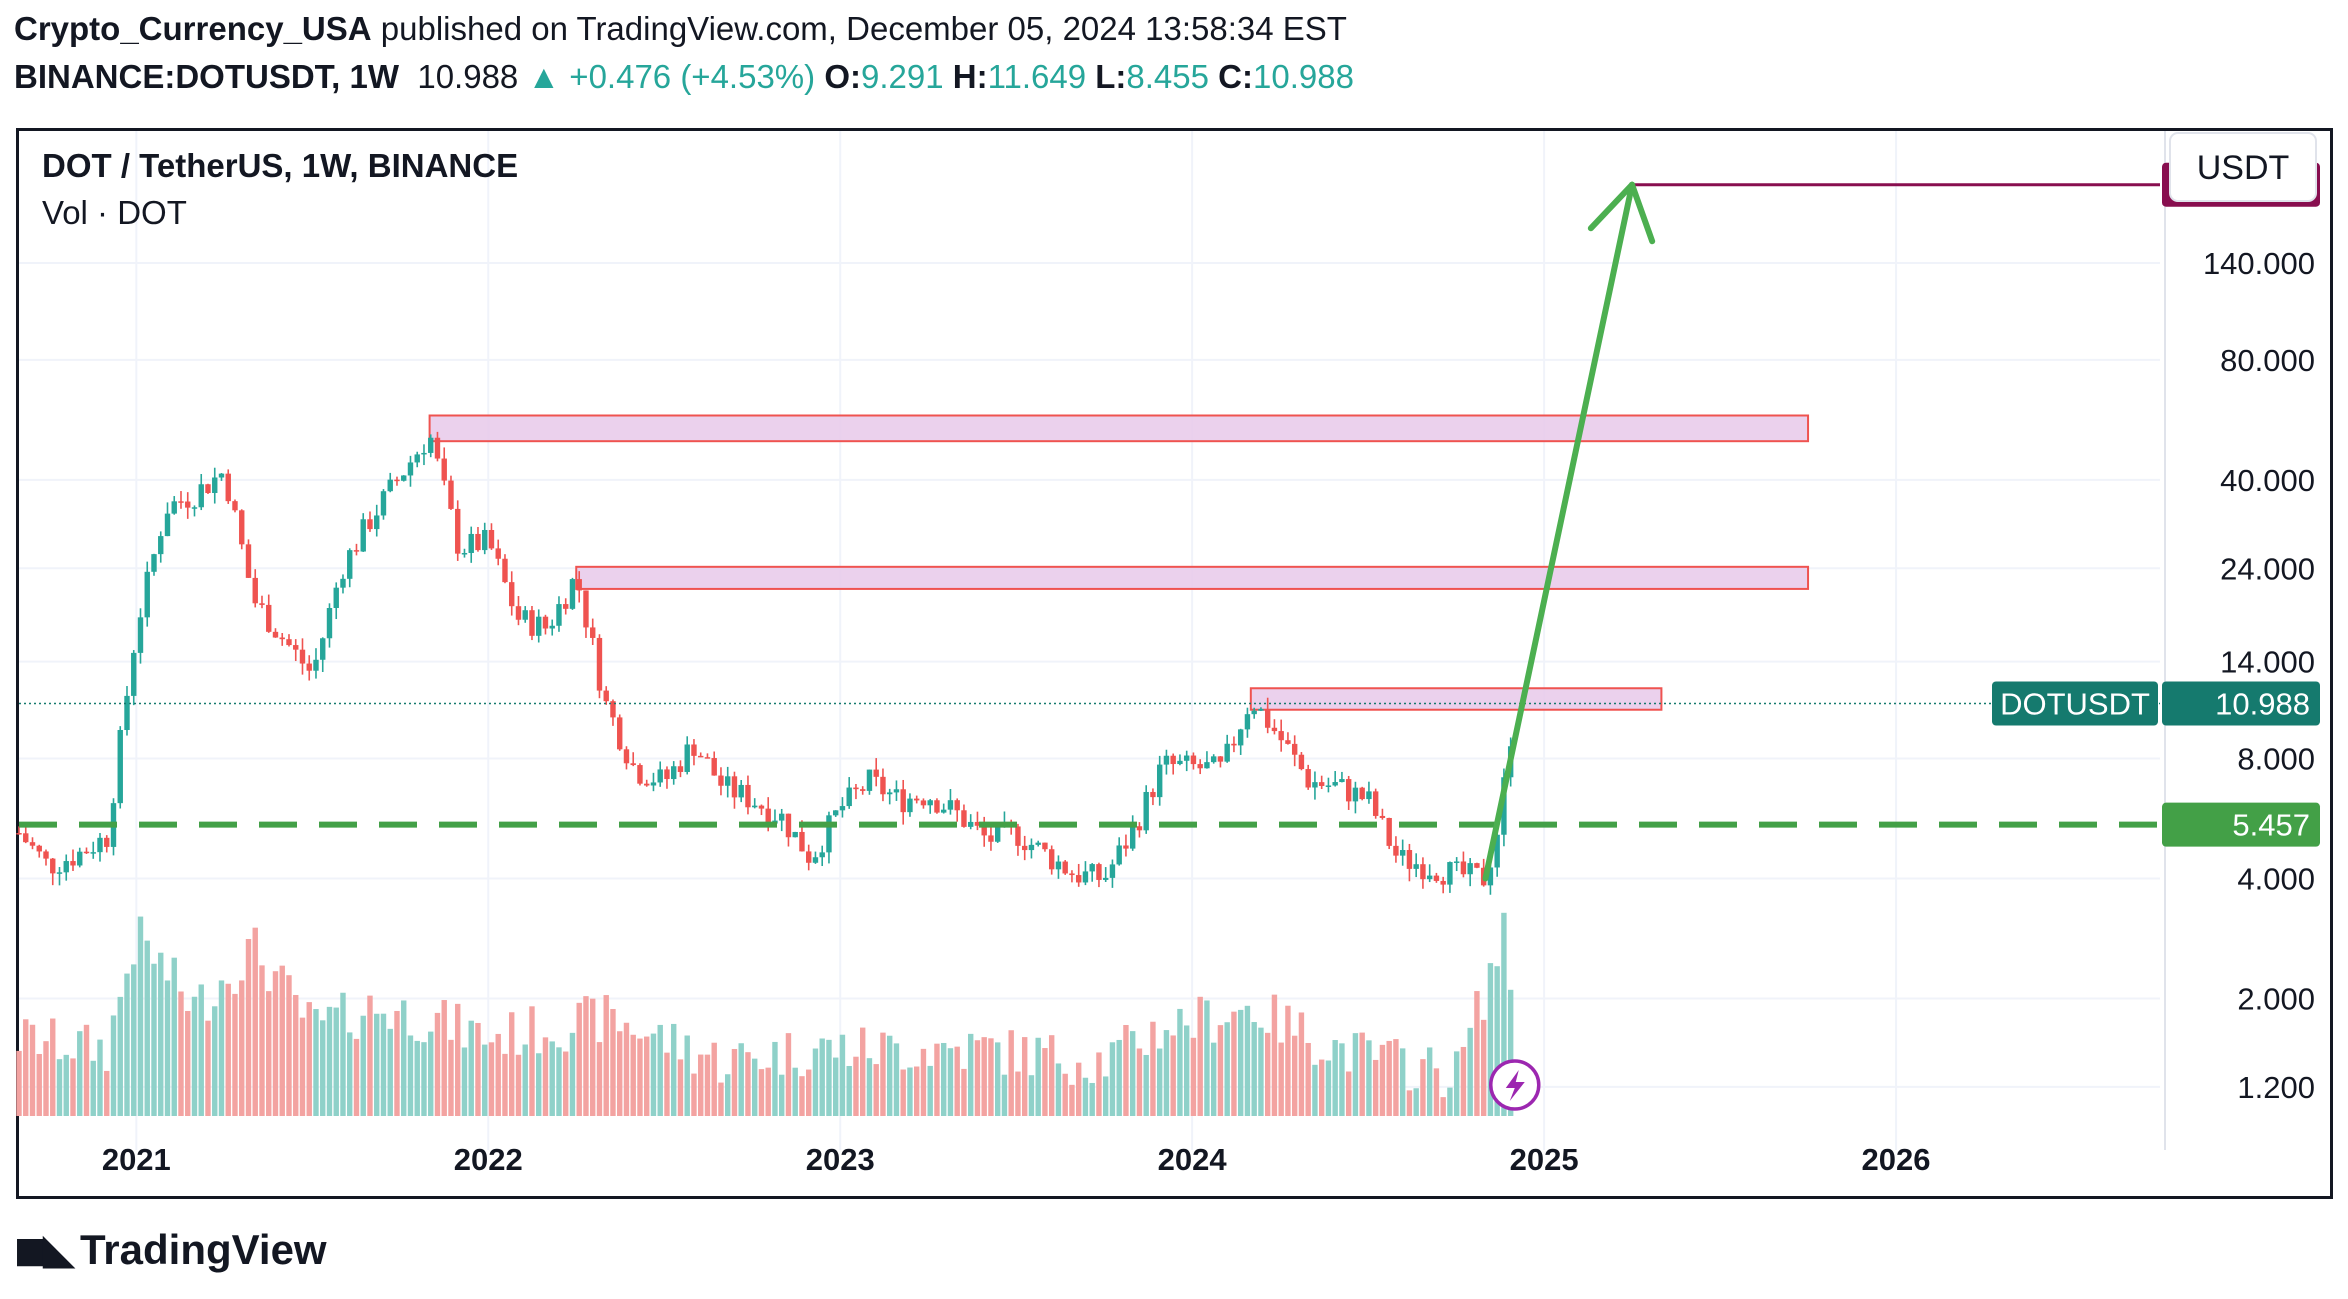 The height and width of the screenshot is (1299, 2348). Describe the element at coordinates (2241, 824) in the screenshot. I see `support-price-tag` at that location.